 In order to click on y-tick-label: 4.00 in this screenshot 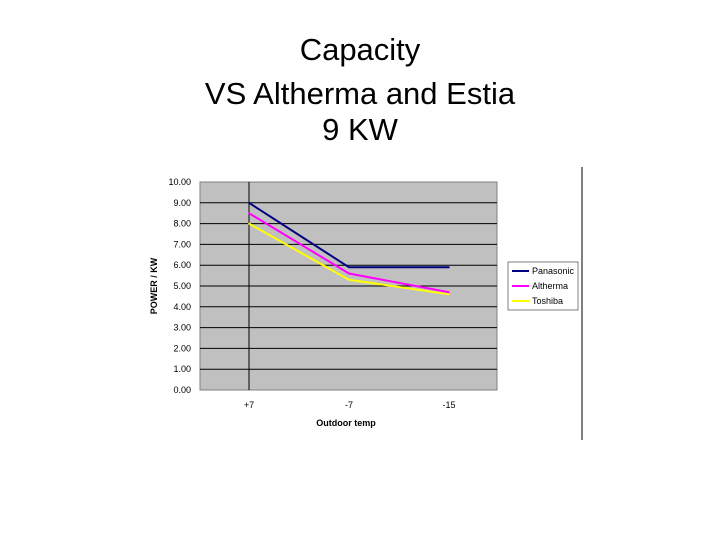, I will do `click(182, 307)`.